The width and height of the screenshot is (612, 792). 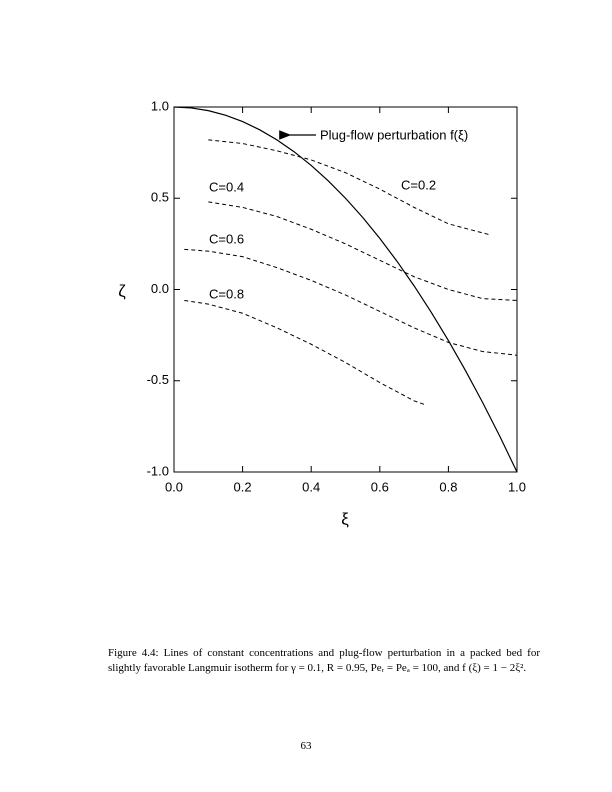 I want to click on x-tick-label: 0.2, so click(x=243, y=486).